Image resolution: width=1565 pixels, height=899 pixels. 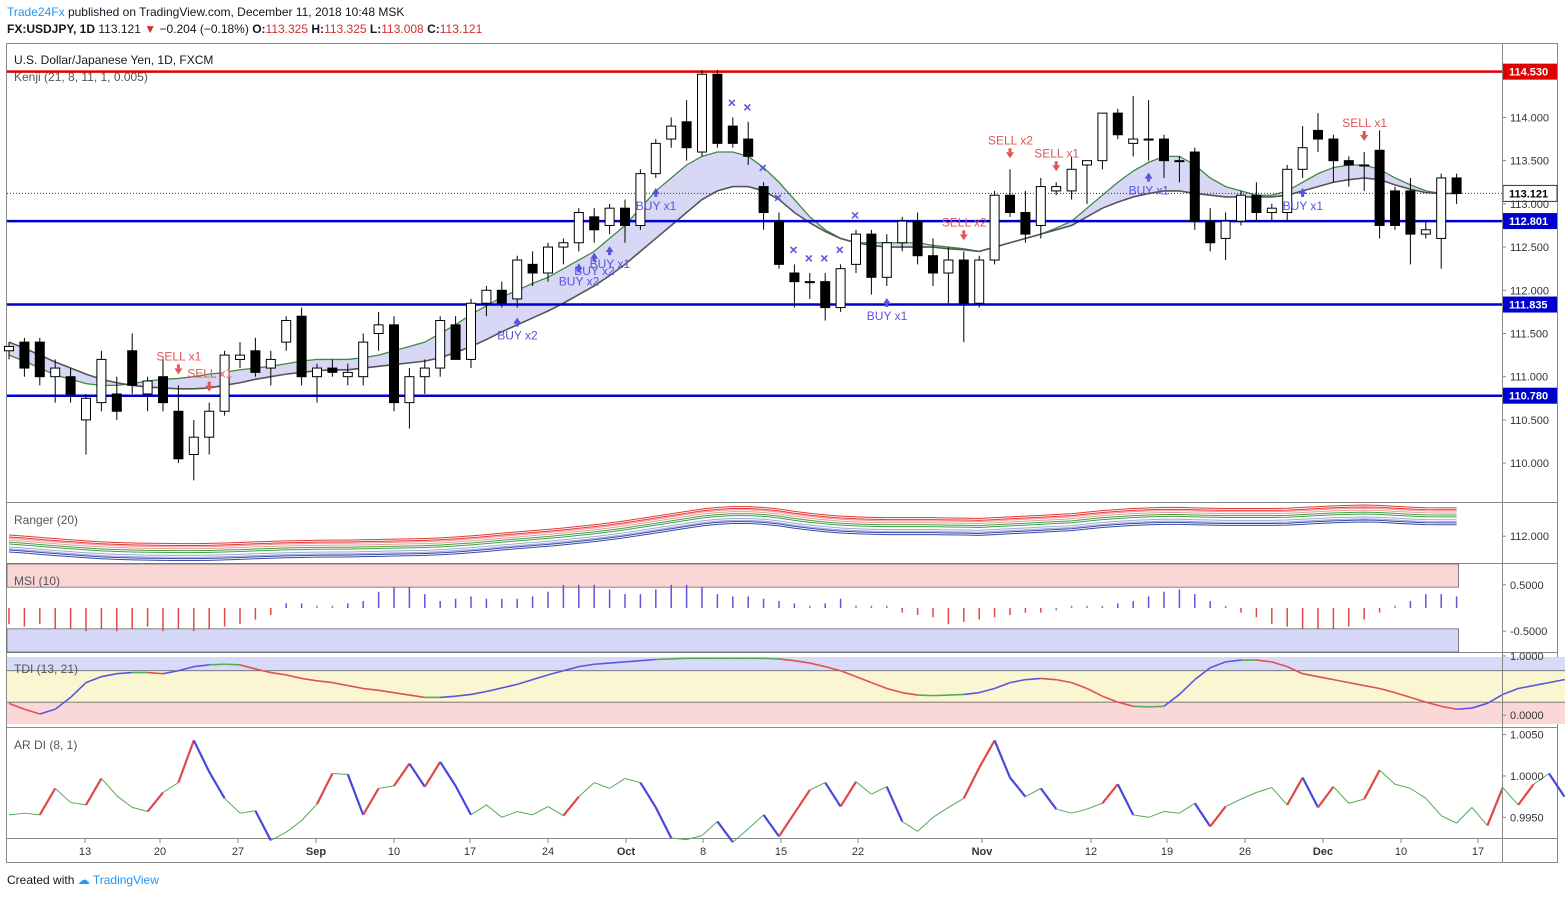 I want to click on x-tick-label: 24, so click(x=548, y=852).